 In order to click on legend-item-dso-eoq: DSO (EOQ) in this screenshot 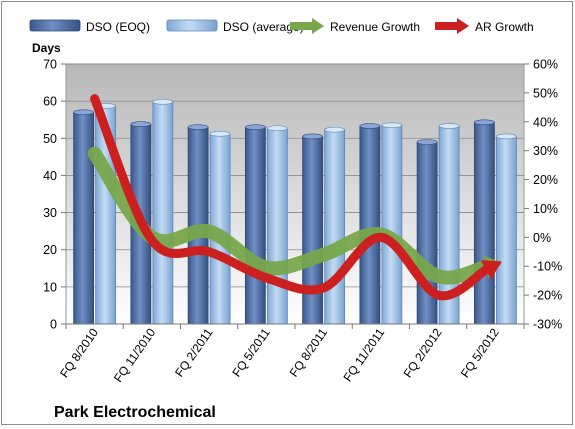, I will do `click(89, 26)`.